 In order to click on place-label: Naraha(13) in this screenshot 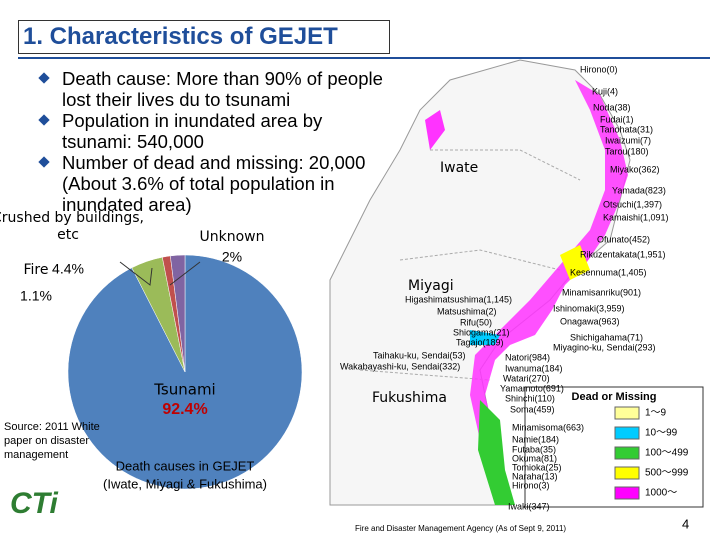, I will do `click(535, 476)`.